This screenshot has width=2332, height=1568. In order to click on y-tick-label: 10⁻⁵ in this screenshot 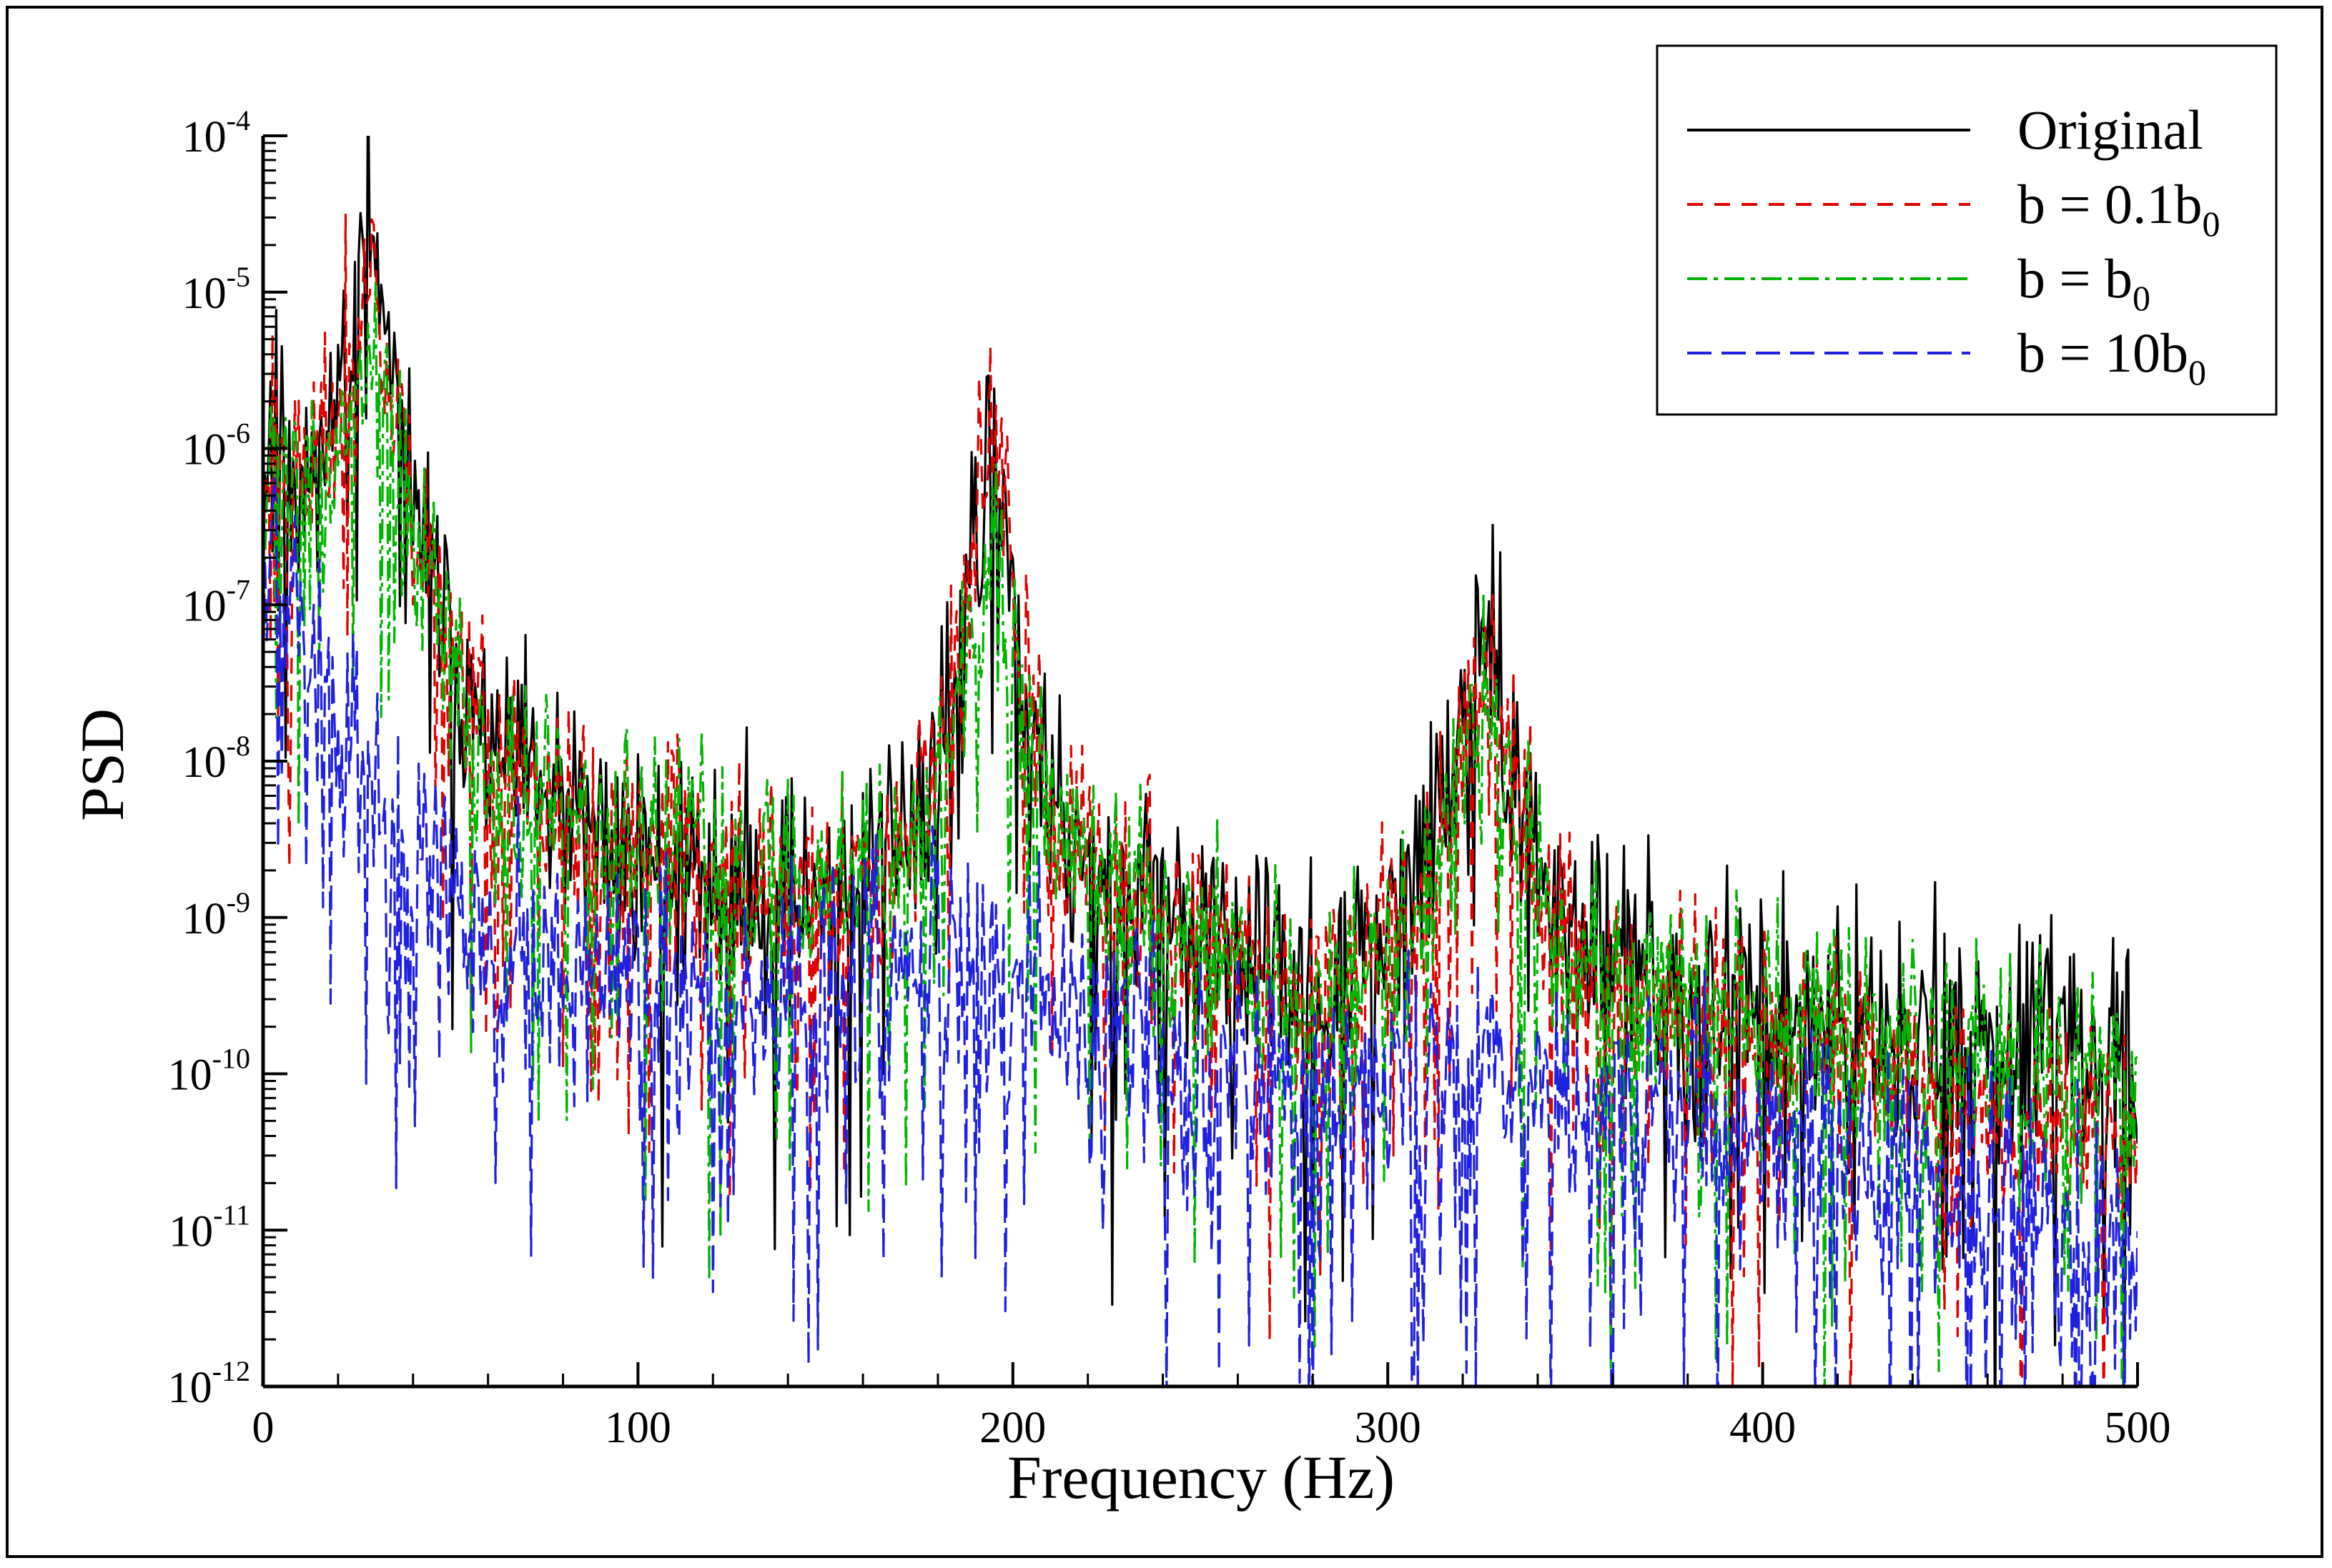, I will do `click(216, 289)`.